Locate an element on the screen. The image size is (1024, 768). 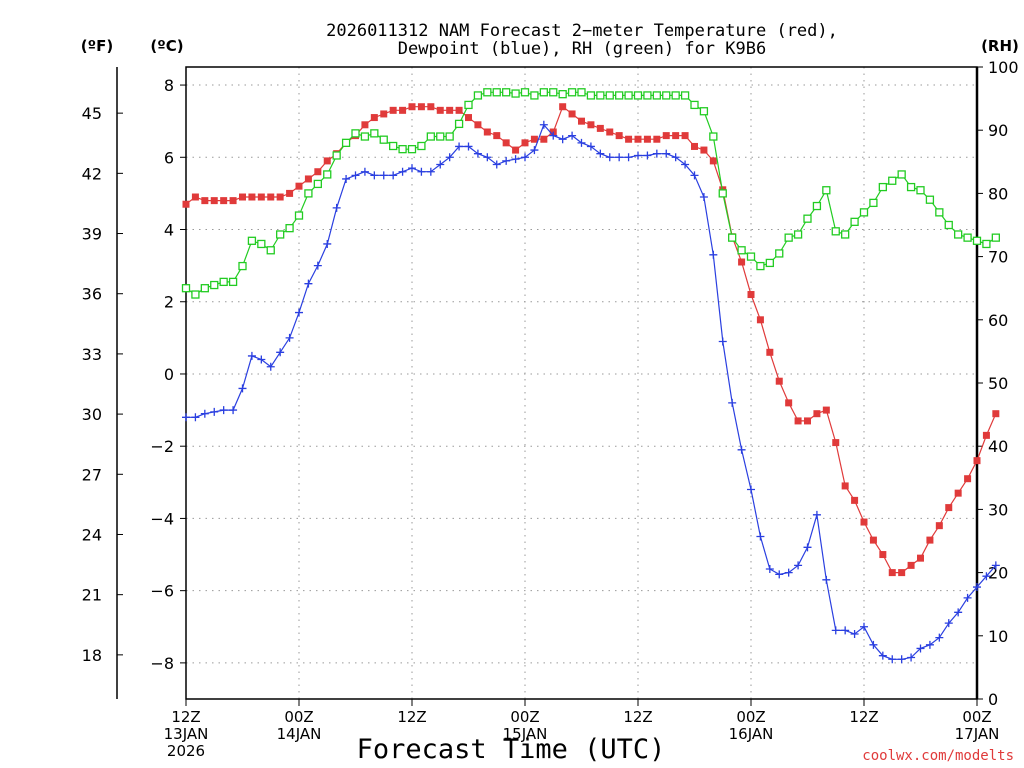
celsius-tick-label: −8 is located at coordinates (162, 663).